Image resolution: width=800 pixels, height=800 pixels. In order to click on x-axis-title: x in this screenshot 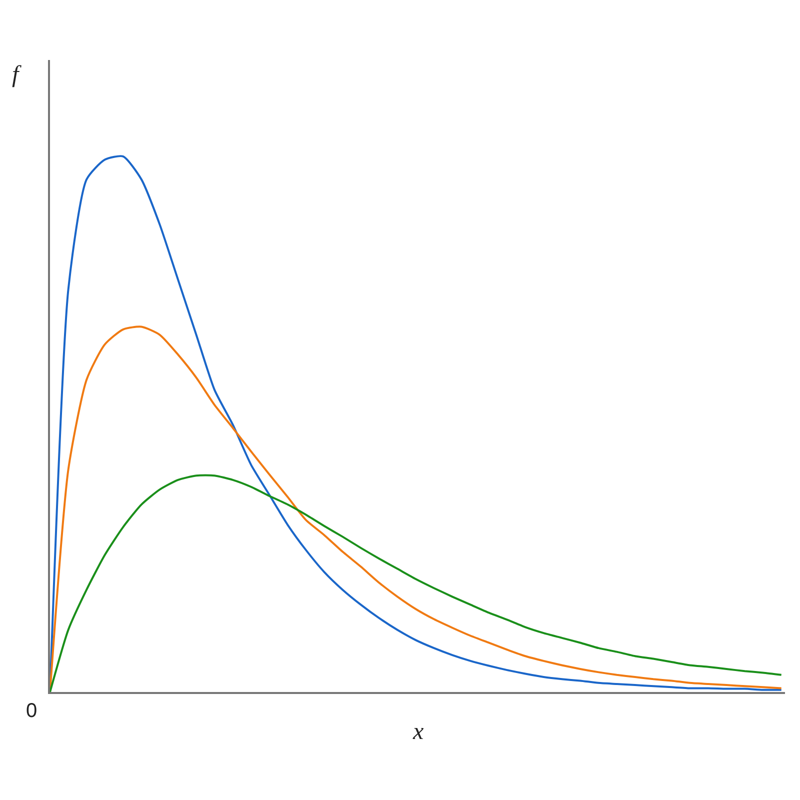, I will do `click(418, 732)`.